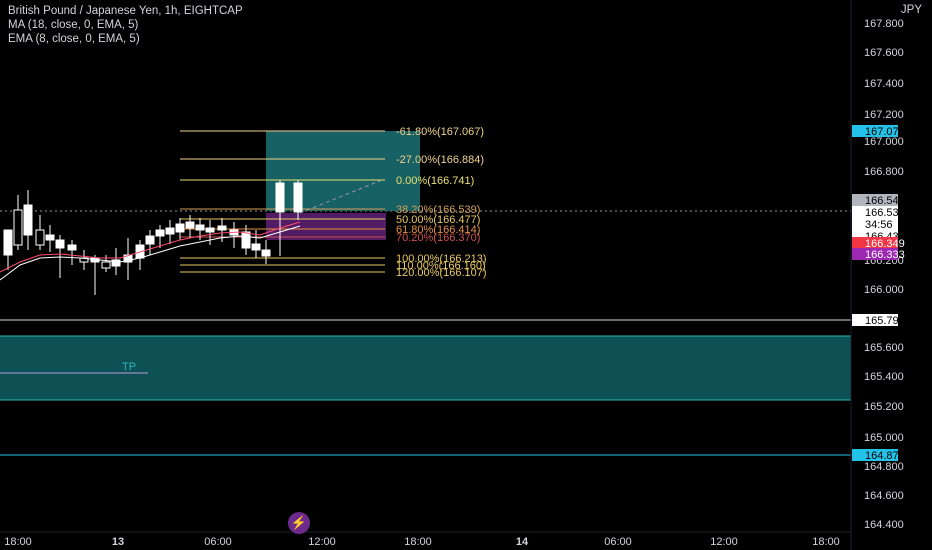 This screenshot has width=932, height=550. Describe the element at coordinates (150, 247) in the screenshot. I see `ema-line` at that location.